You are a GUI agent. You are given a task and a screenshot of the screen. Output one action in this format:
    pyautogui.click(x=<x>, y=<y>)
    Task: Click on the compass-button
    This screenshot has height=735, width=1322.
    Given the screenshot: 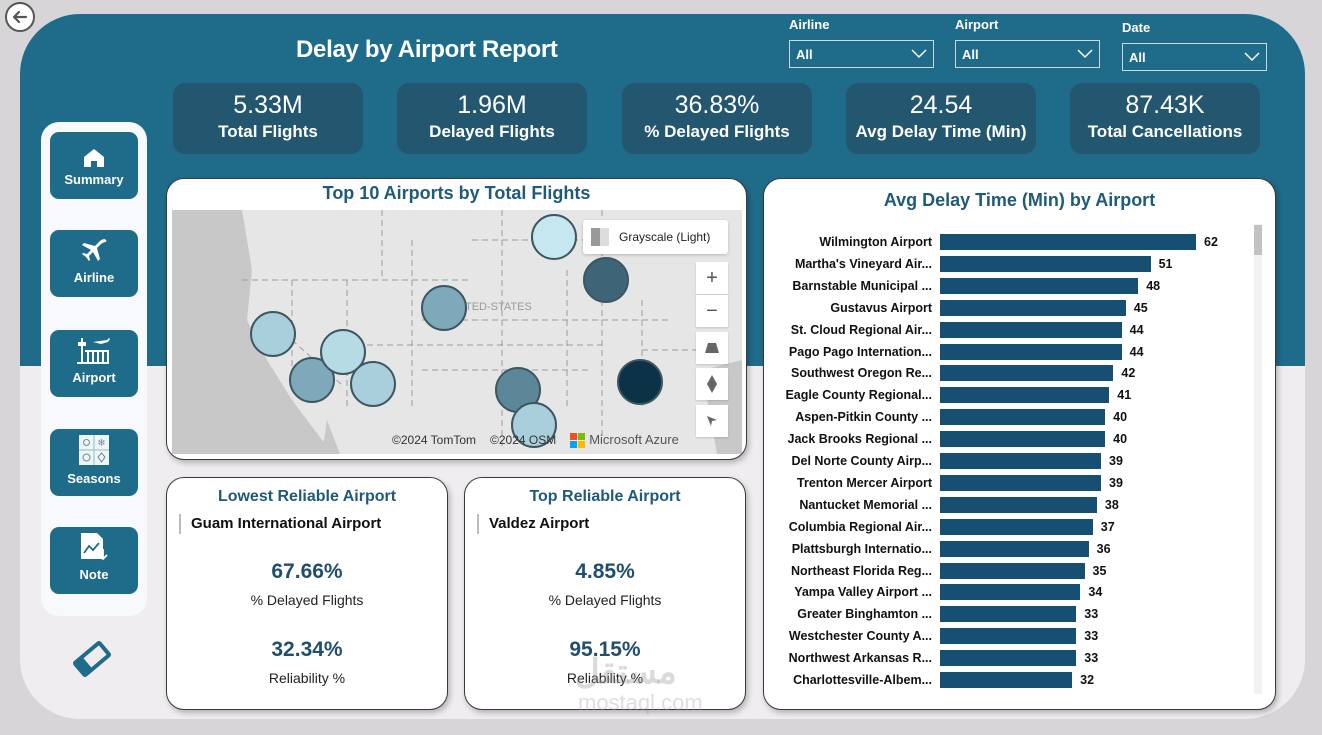 What is the action you would take?
    pyautogui.click(x=712, y=384)
    